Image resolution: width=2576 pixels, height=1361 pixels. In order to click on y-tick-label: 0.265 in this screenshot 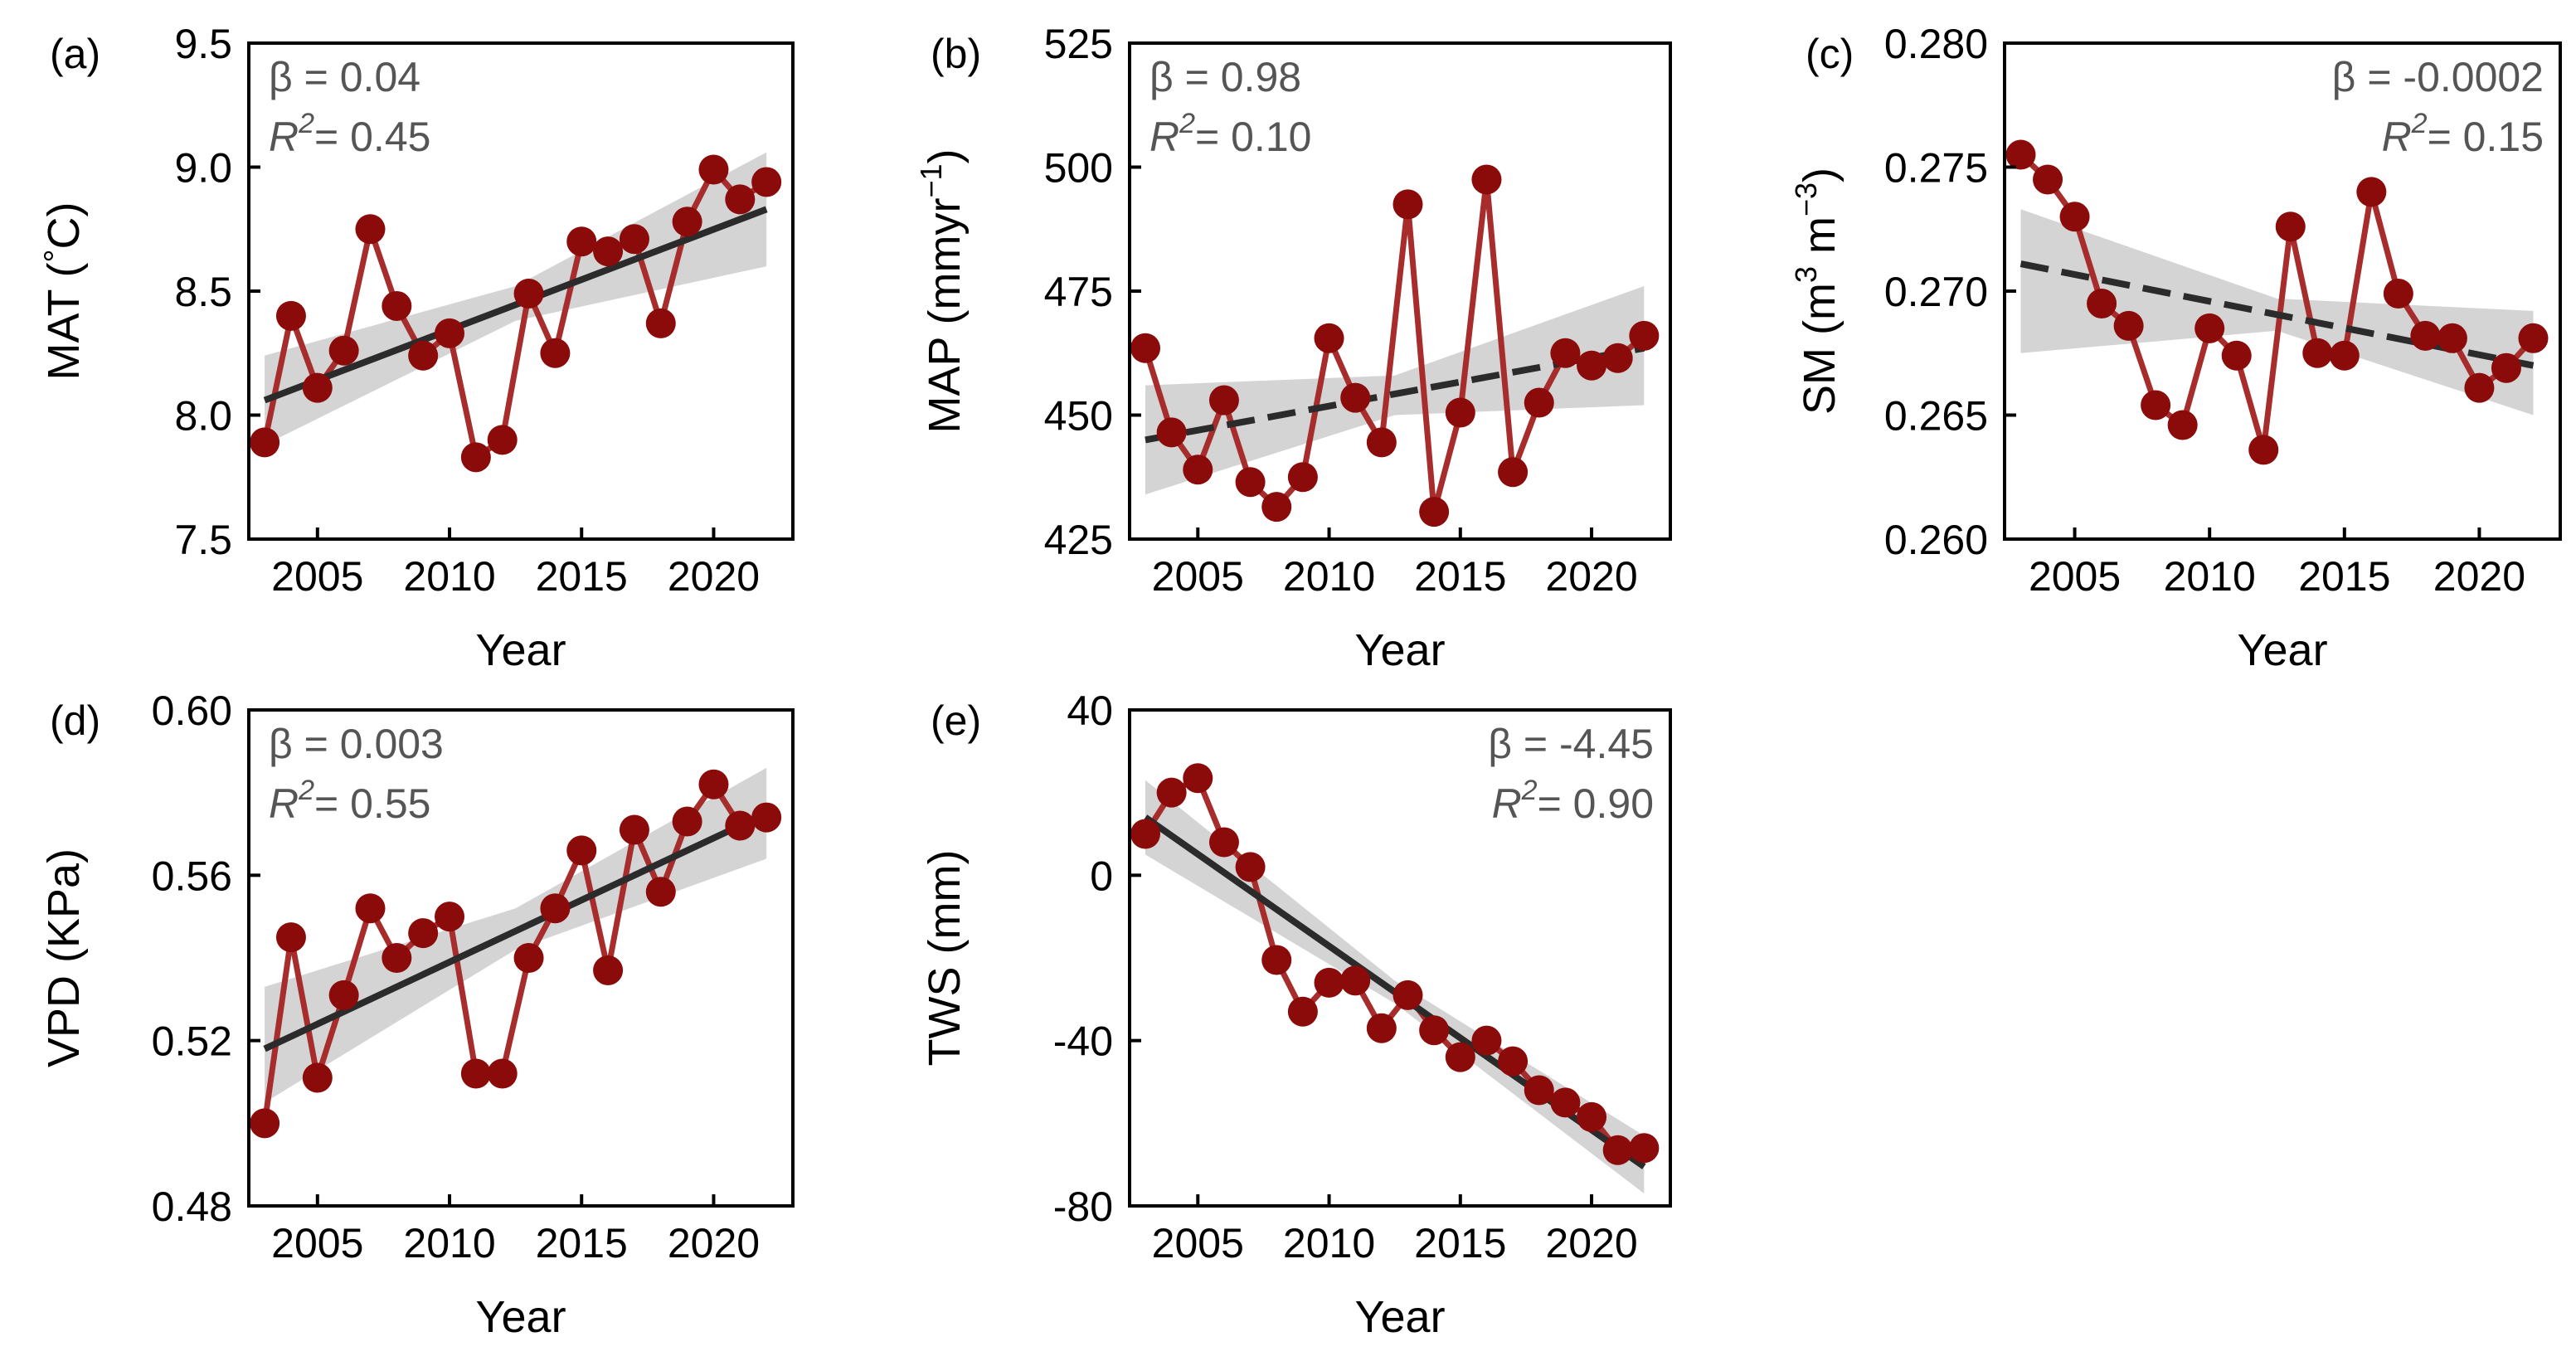, I will do `click(1936, 416)`.